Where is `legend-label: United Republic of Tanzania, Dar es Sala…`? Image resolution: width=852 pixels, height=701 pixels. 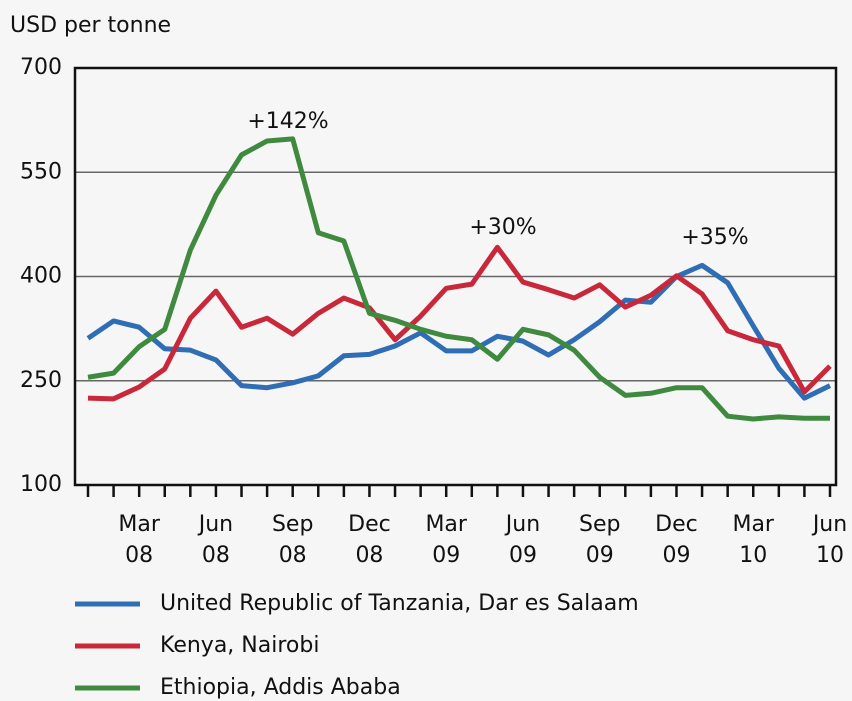 legend-label: United Republic of Tanzania, Dar es Sala… is located at coordinates (399, 603).